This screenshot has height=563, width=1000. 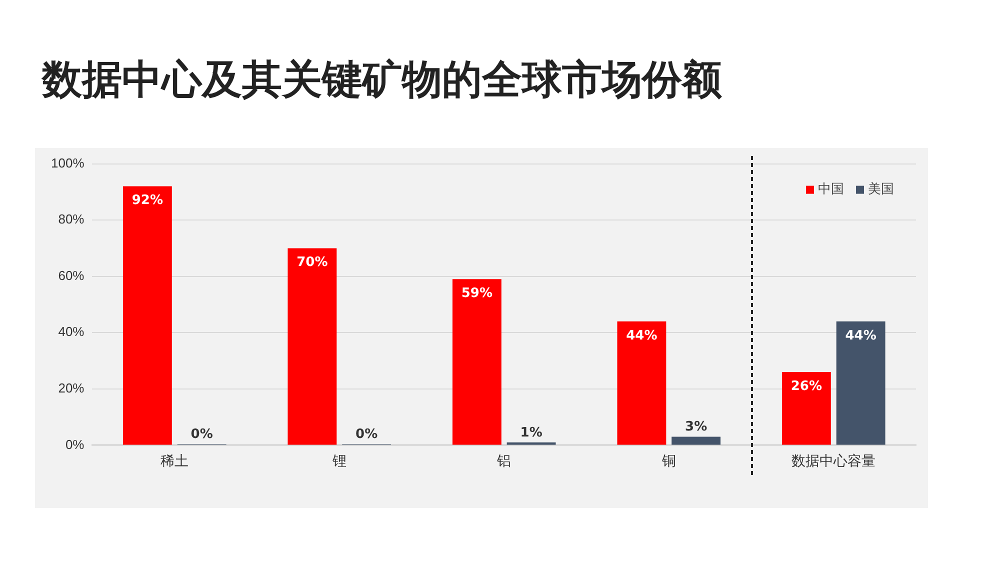 I want to click on chart-title: 数据中心及其关键矿物的全球市场份额, so click(x=382, y=80).